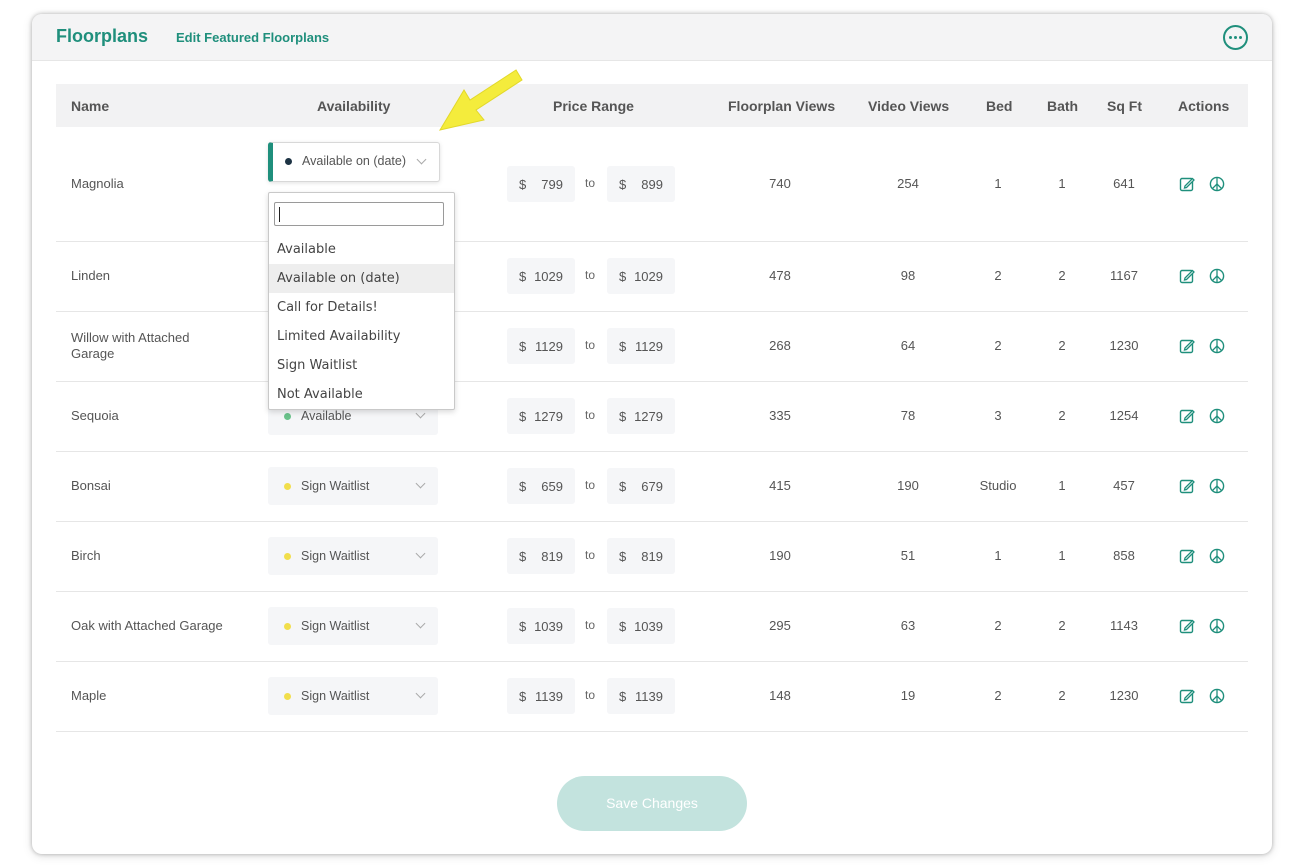 This screenshot has height=867, width=1306. I want to click on availability-select: Available on (date), so click(354, 162).